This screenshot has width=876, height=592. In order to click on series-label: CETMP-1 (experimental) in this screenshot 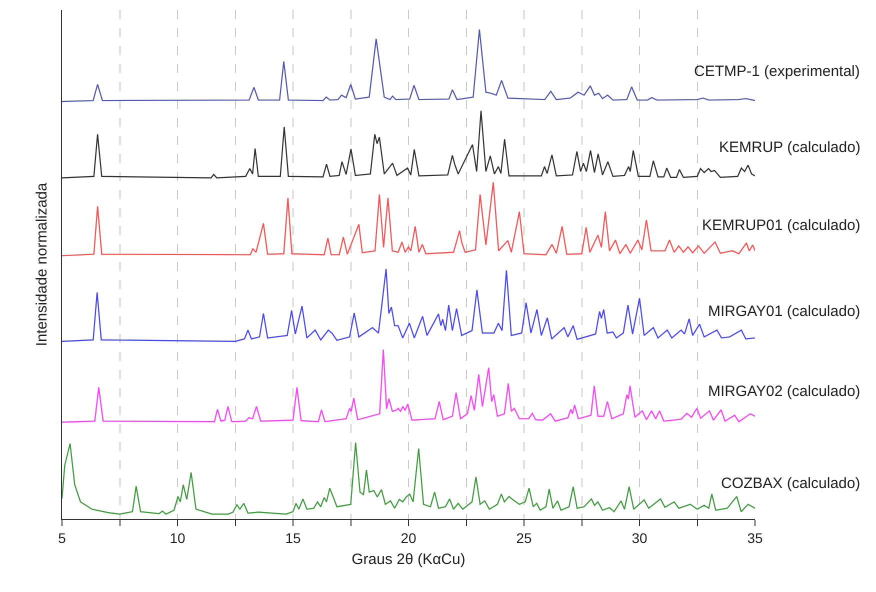, I will do `click(777, 71)`.